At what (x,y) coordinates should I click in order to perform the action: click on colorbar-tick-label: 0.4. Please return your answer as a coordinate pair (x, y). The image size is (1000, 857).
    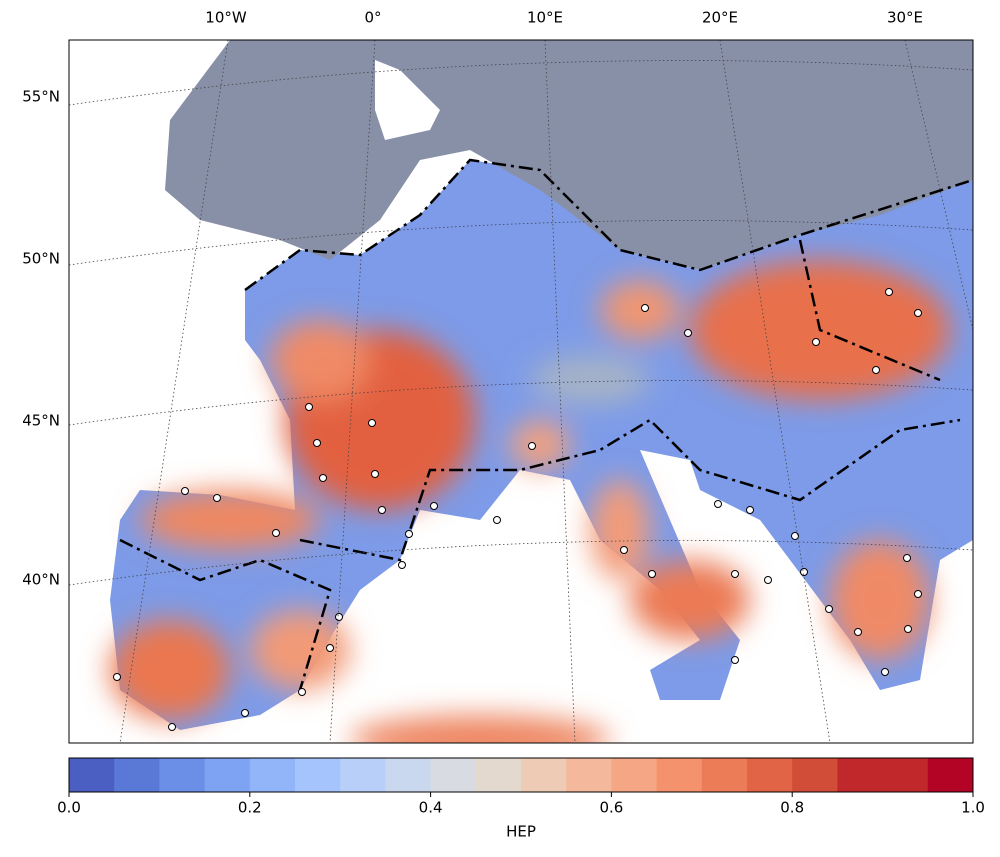
    Looking at the image, I should click on (431, 808).